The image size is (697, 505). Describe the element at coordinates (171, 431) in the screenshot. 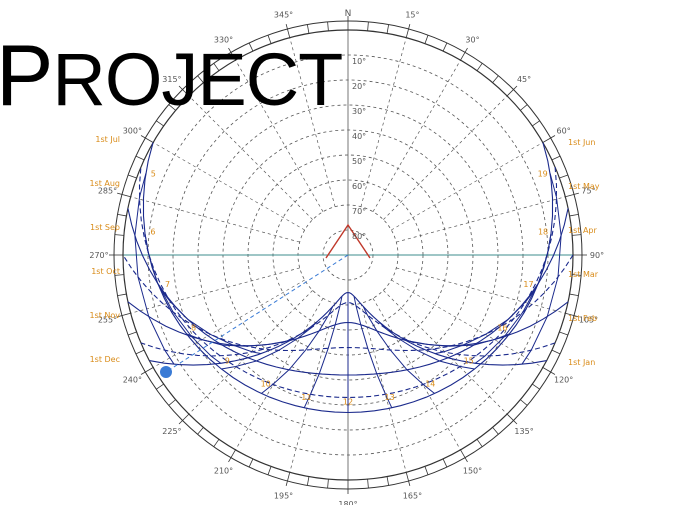

I see `azimuth-label: 225°` at that location.